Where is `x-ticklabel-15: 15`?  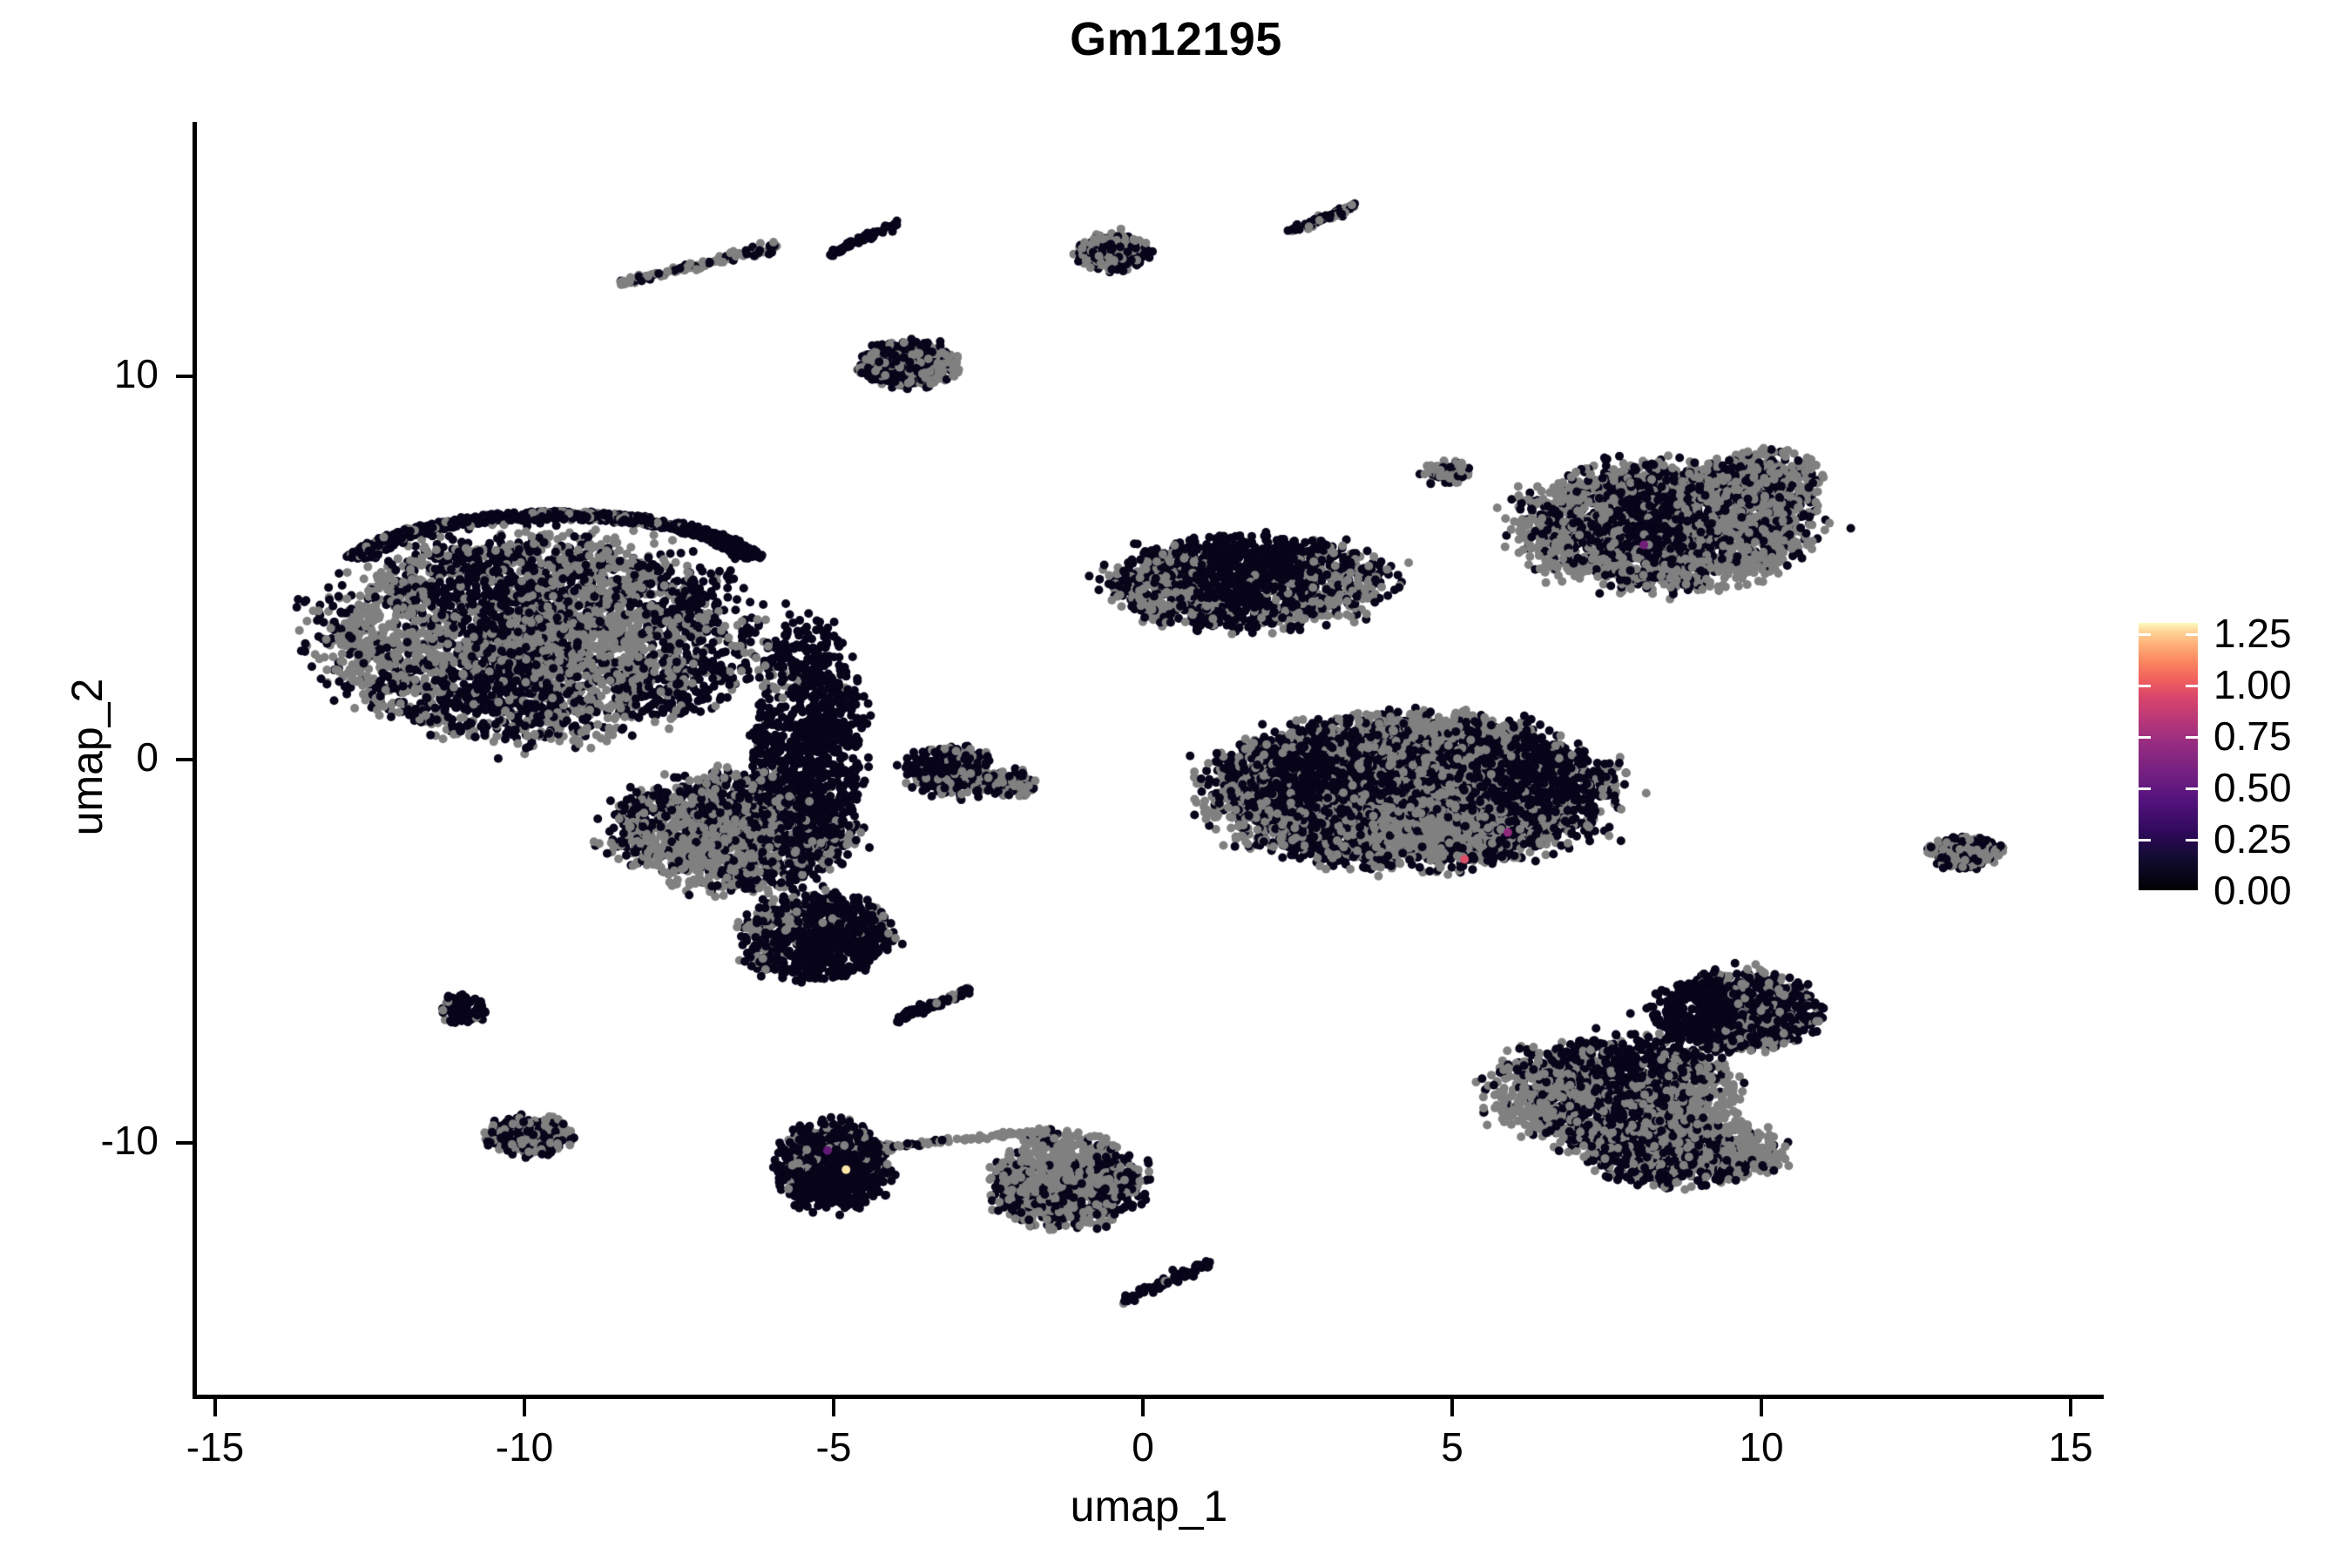
x-ticklabel-15: 15 is located at coordinates (2070, 1447).